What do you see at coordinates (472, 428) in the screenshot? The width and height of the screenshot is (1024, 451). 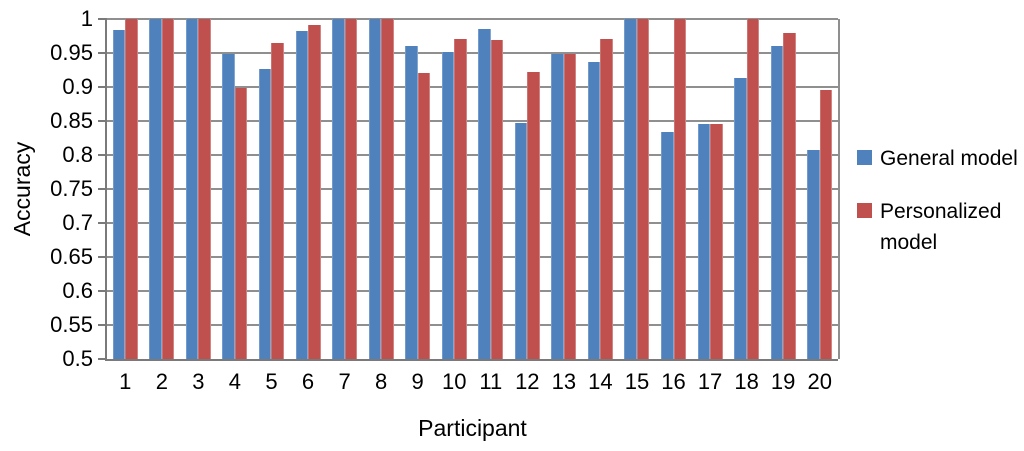 I see `x-axis-title: Participant` at bounding box center [472, 428].